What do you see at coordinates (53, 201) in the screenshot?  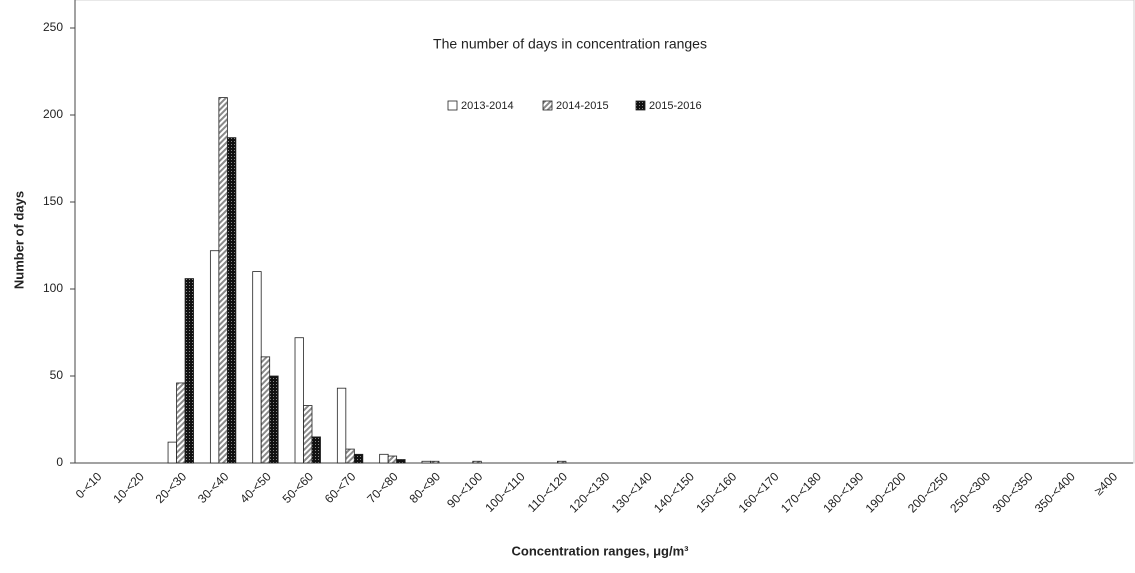 I see `y-tick-label: 150` at bounding box center [53, 201].